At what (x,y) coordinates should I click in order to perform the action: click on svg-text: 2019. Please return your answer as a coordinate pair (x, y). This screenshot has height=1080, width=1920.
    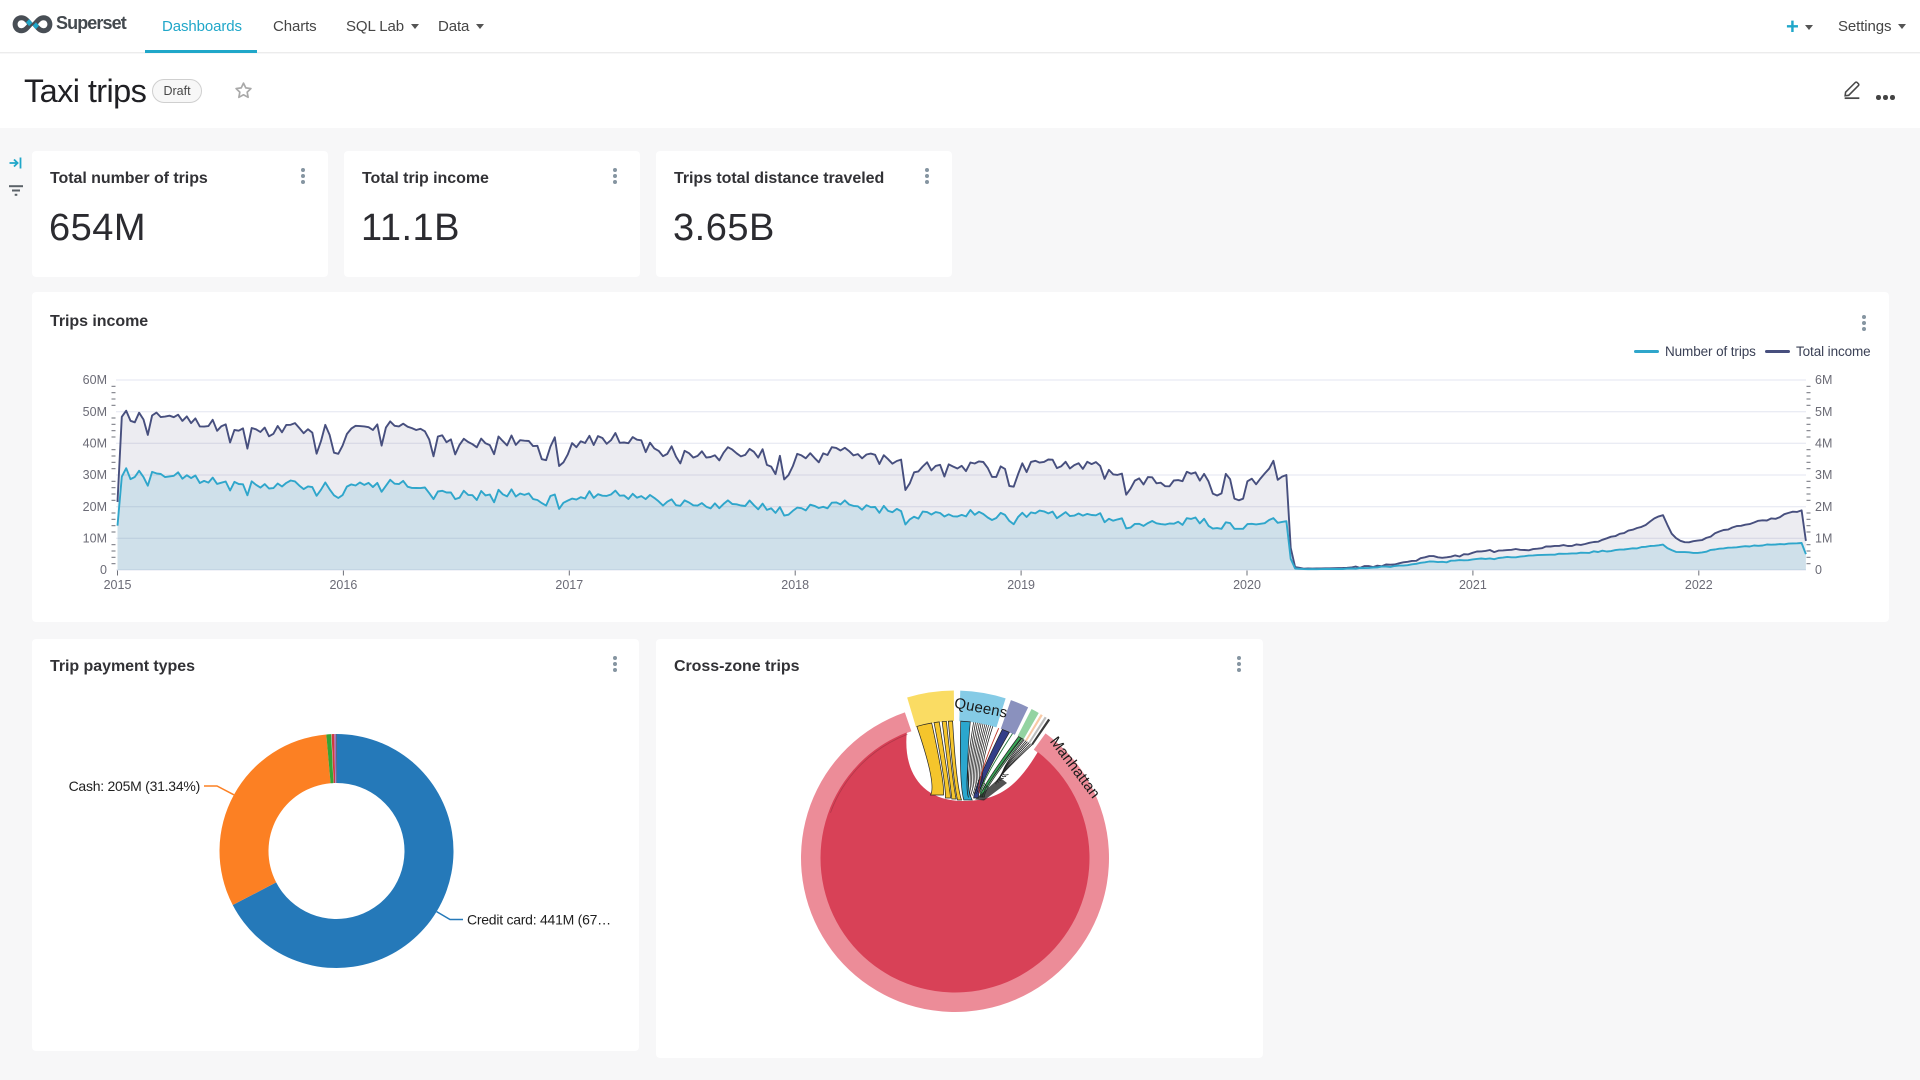
    Looking at the image, I should click on (1021, 585).